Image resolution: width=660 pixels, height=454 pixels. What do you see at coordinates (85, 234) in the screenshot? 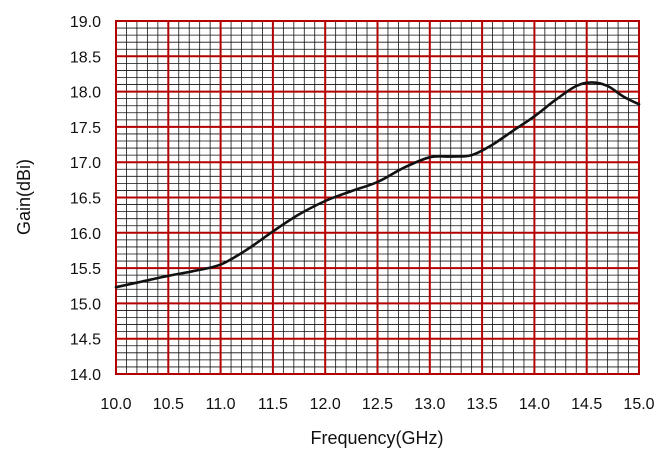
I see `y-tick-label: 16.0` at bounding box center [85, 234].